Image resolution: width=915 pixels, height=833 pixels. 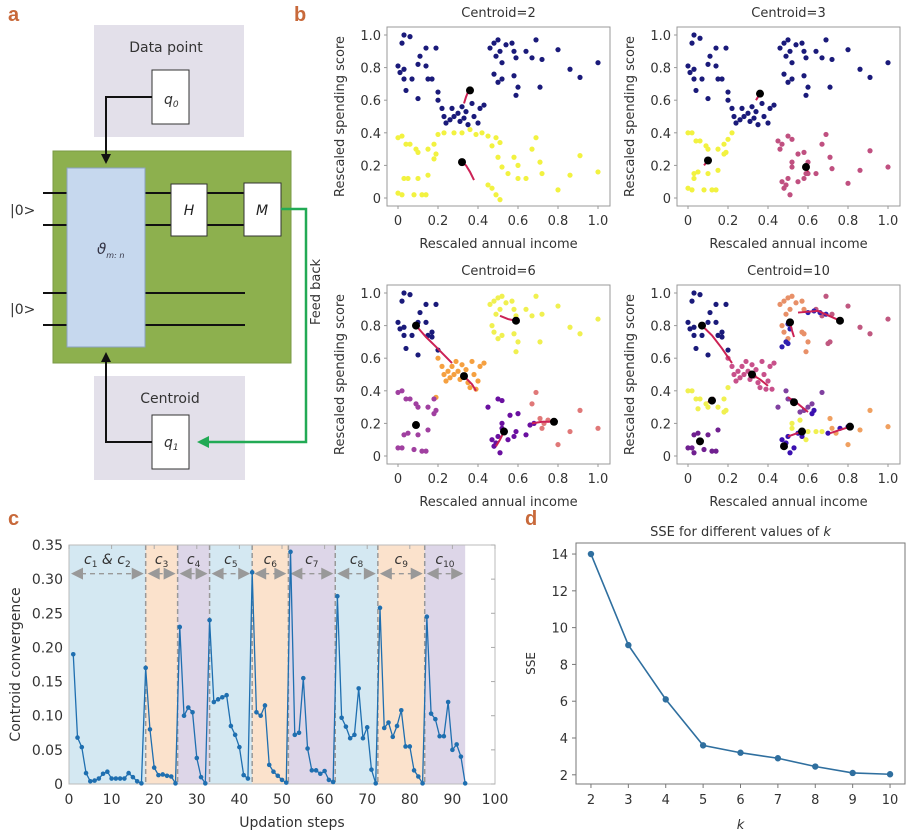 What do you see at coordinates (47, 614) in the screenshot?
I see `y-tick-label: 0.25` at bounding box center [47, 614].